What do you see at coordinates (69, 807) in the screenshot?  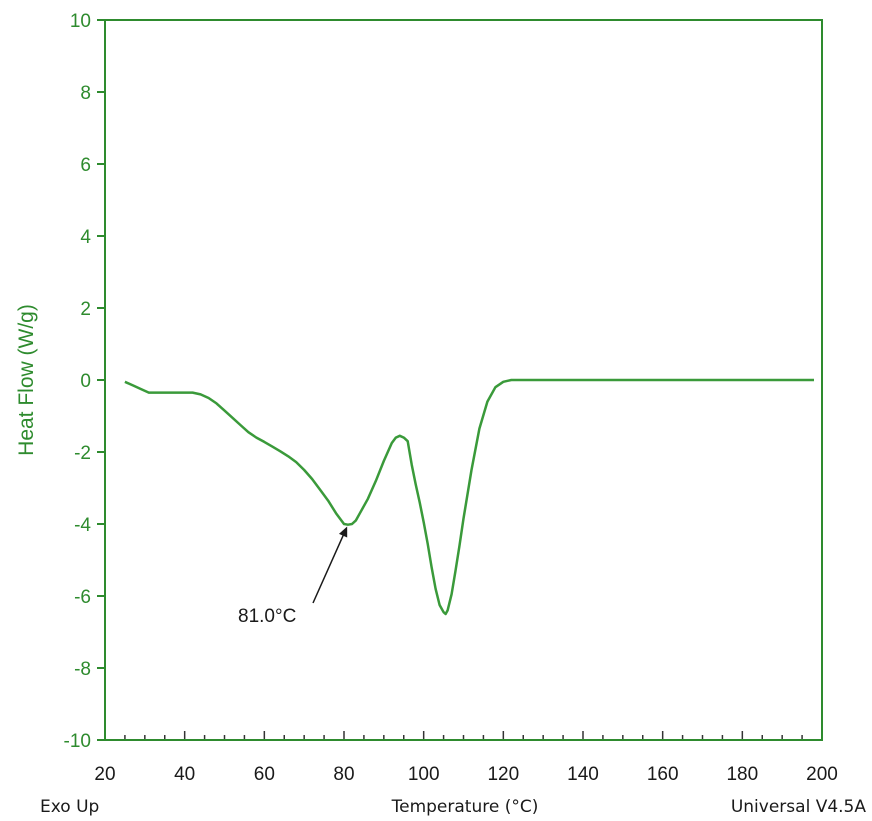 I see `exo-direction-label: Exo Up` at bounding box center [69, 807].